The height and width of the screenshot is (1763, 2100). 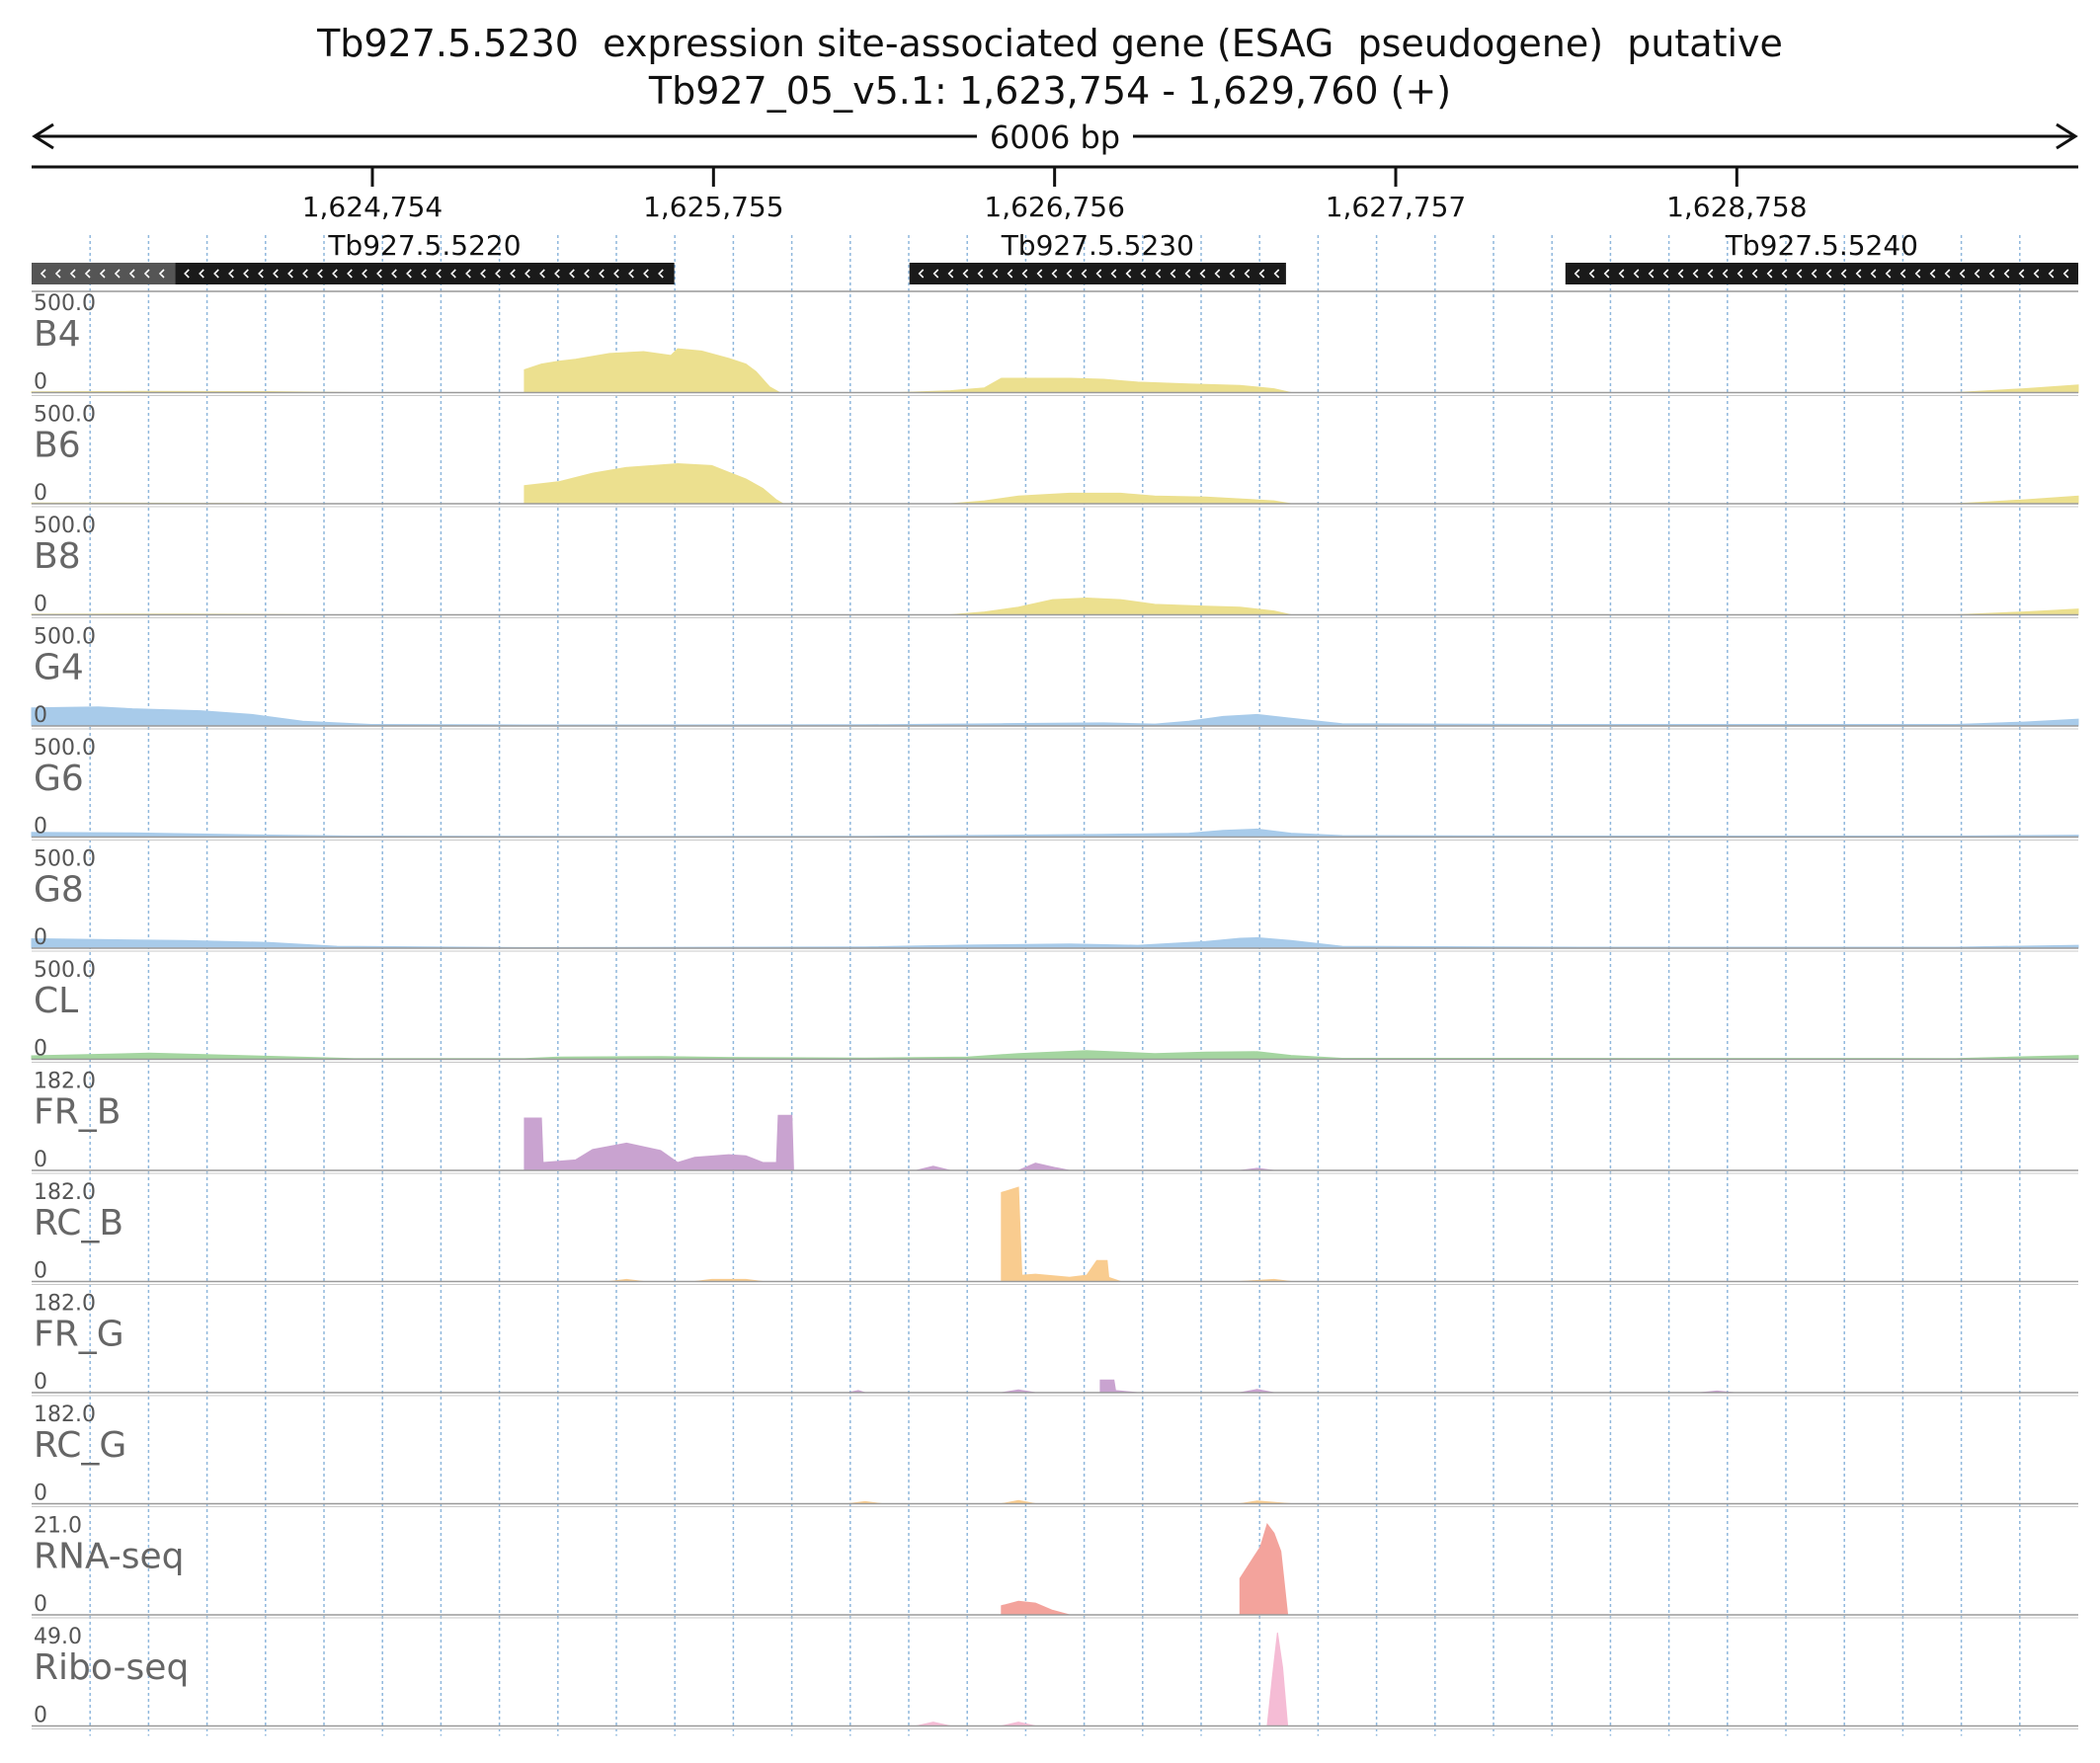 I want to click on track-b4: 500.0B4 0, so click(x=1055, y=343).